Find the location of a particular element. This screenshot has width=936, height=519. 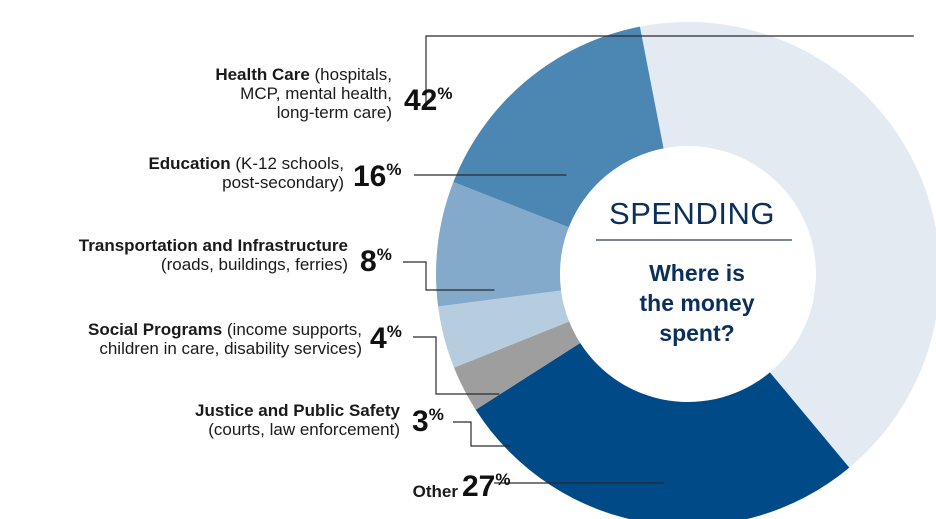

slice-justice is located at coordinates (517, 365).